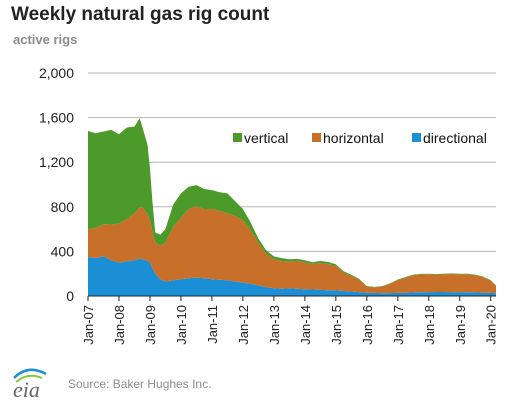 The width and height of the screenshot is (521, 406). What do you see at coordinates (237, 137) in the screenshot?
I see `legend-swatch-vertical` at bounding box center [237, 137].